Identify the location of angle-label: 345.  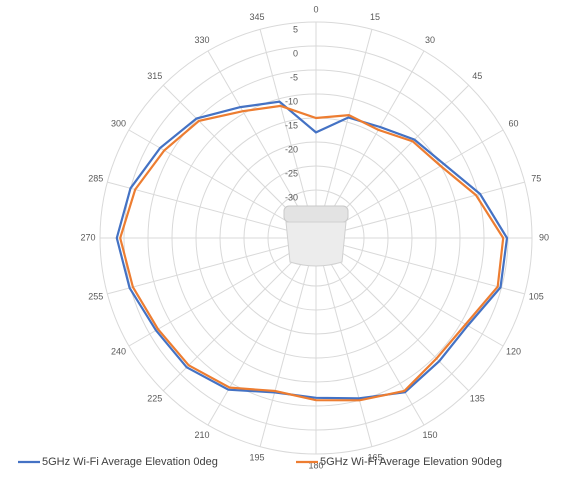
(256, 17).